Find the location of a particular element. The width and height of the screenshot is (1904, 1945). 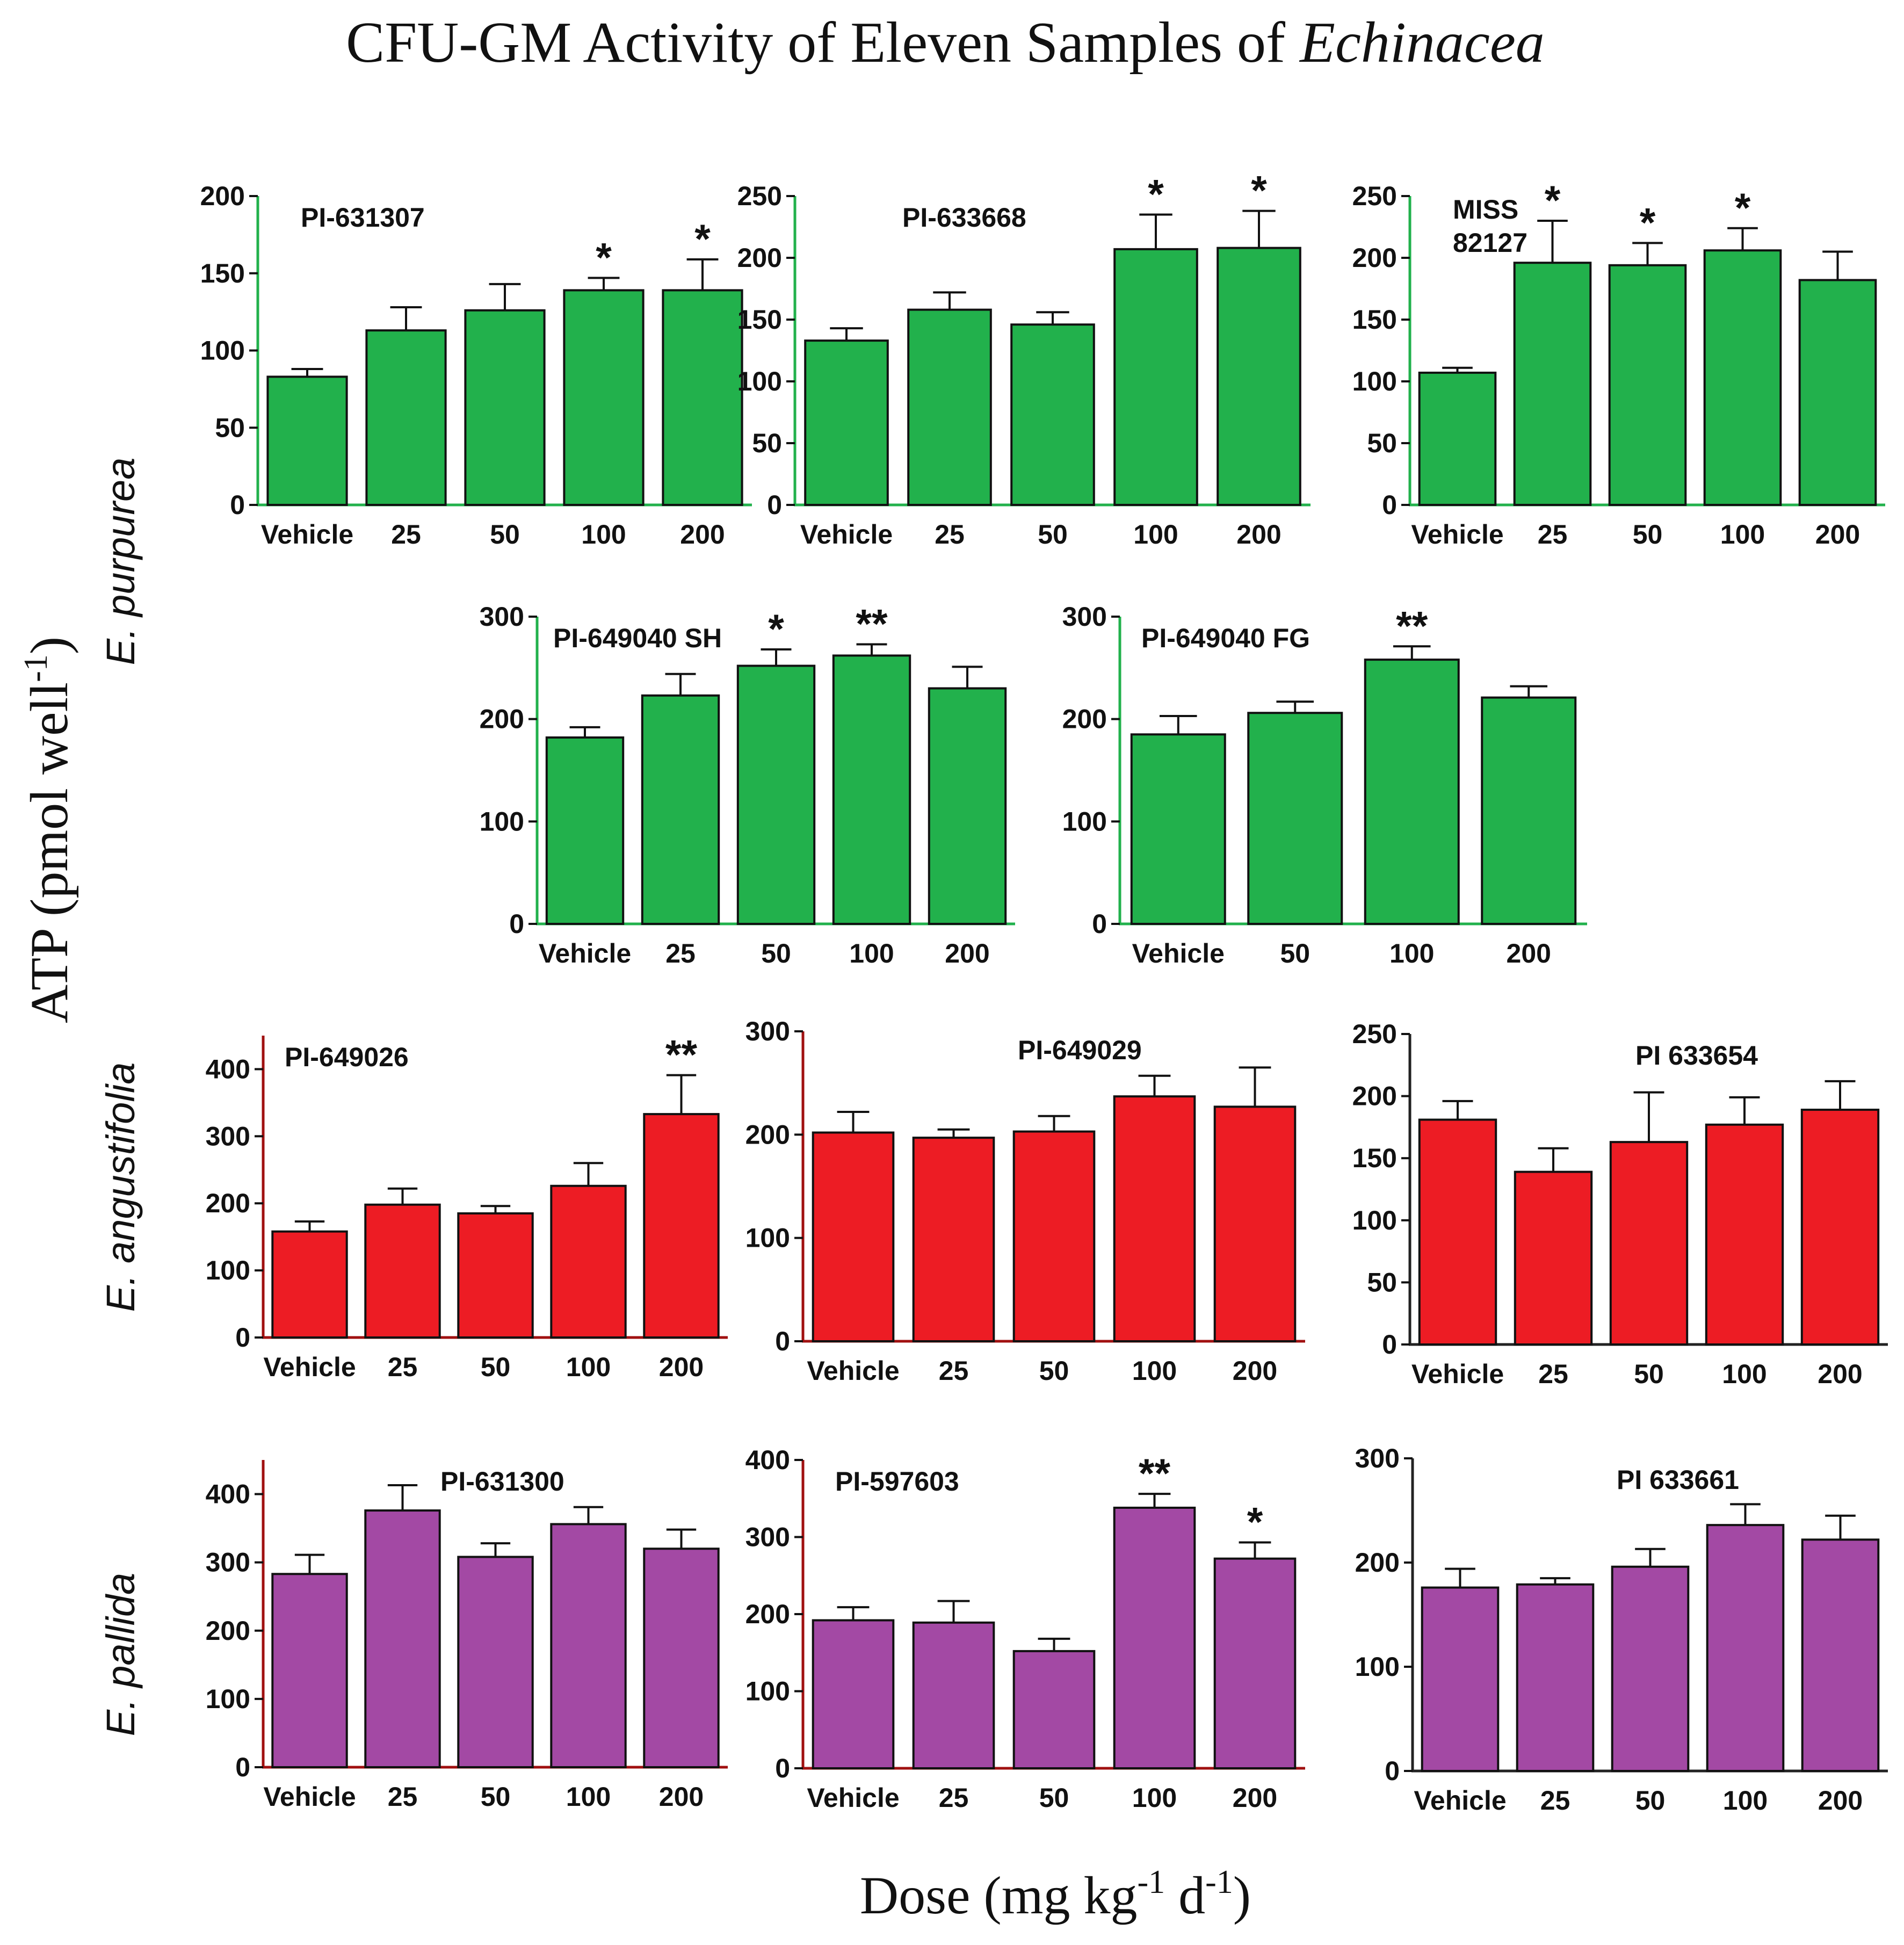

panel-title: PI-649040 SH is located at coordinates (637, 638).